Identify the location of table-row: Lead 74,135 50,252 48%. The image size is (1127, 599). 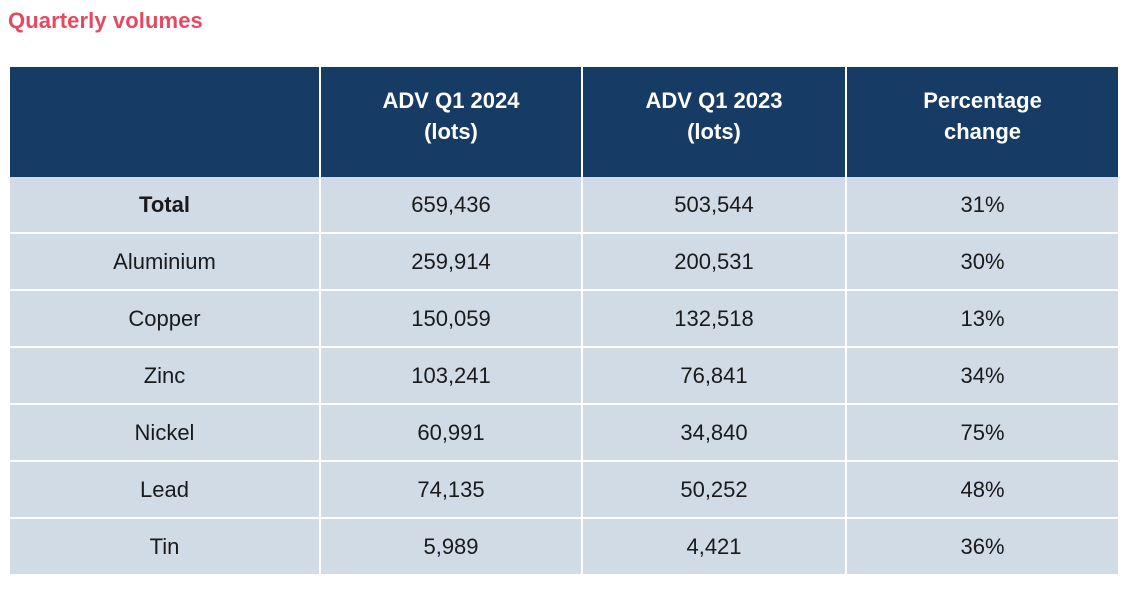
(564, 489).